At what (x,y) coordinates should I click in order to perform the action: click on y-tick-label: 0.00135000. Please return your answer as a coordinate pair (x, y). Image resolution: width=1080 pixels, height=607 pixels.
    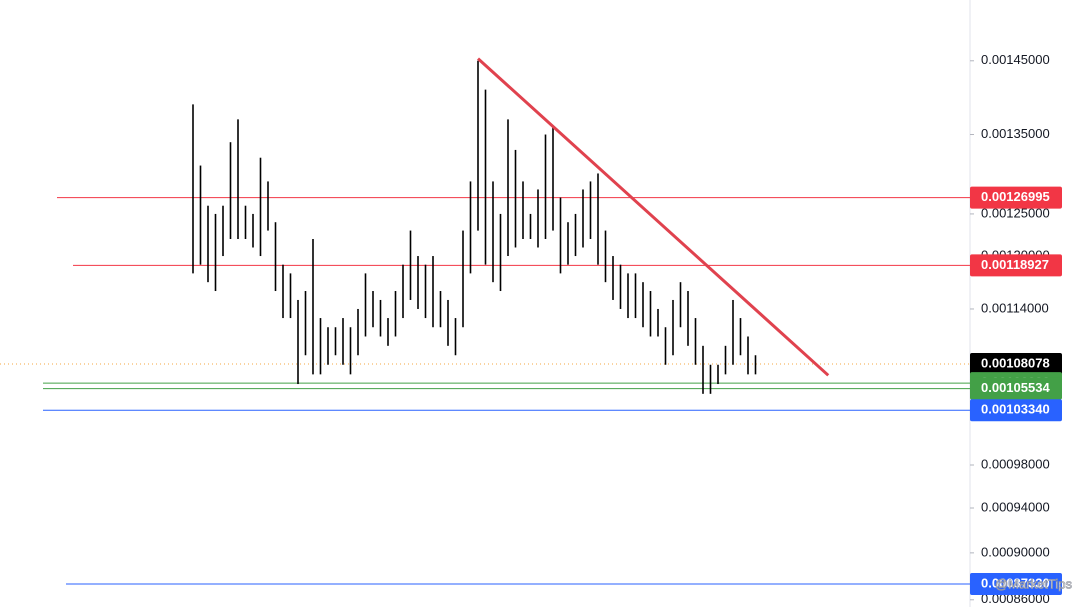
    Looking at the image, I should click on (1015, 133).